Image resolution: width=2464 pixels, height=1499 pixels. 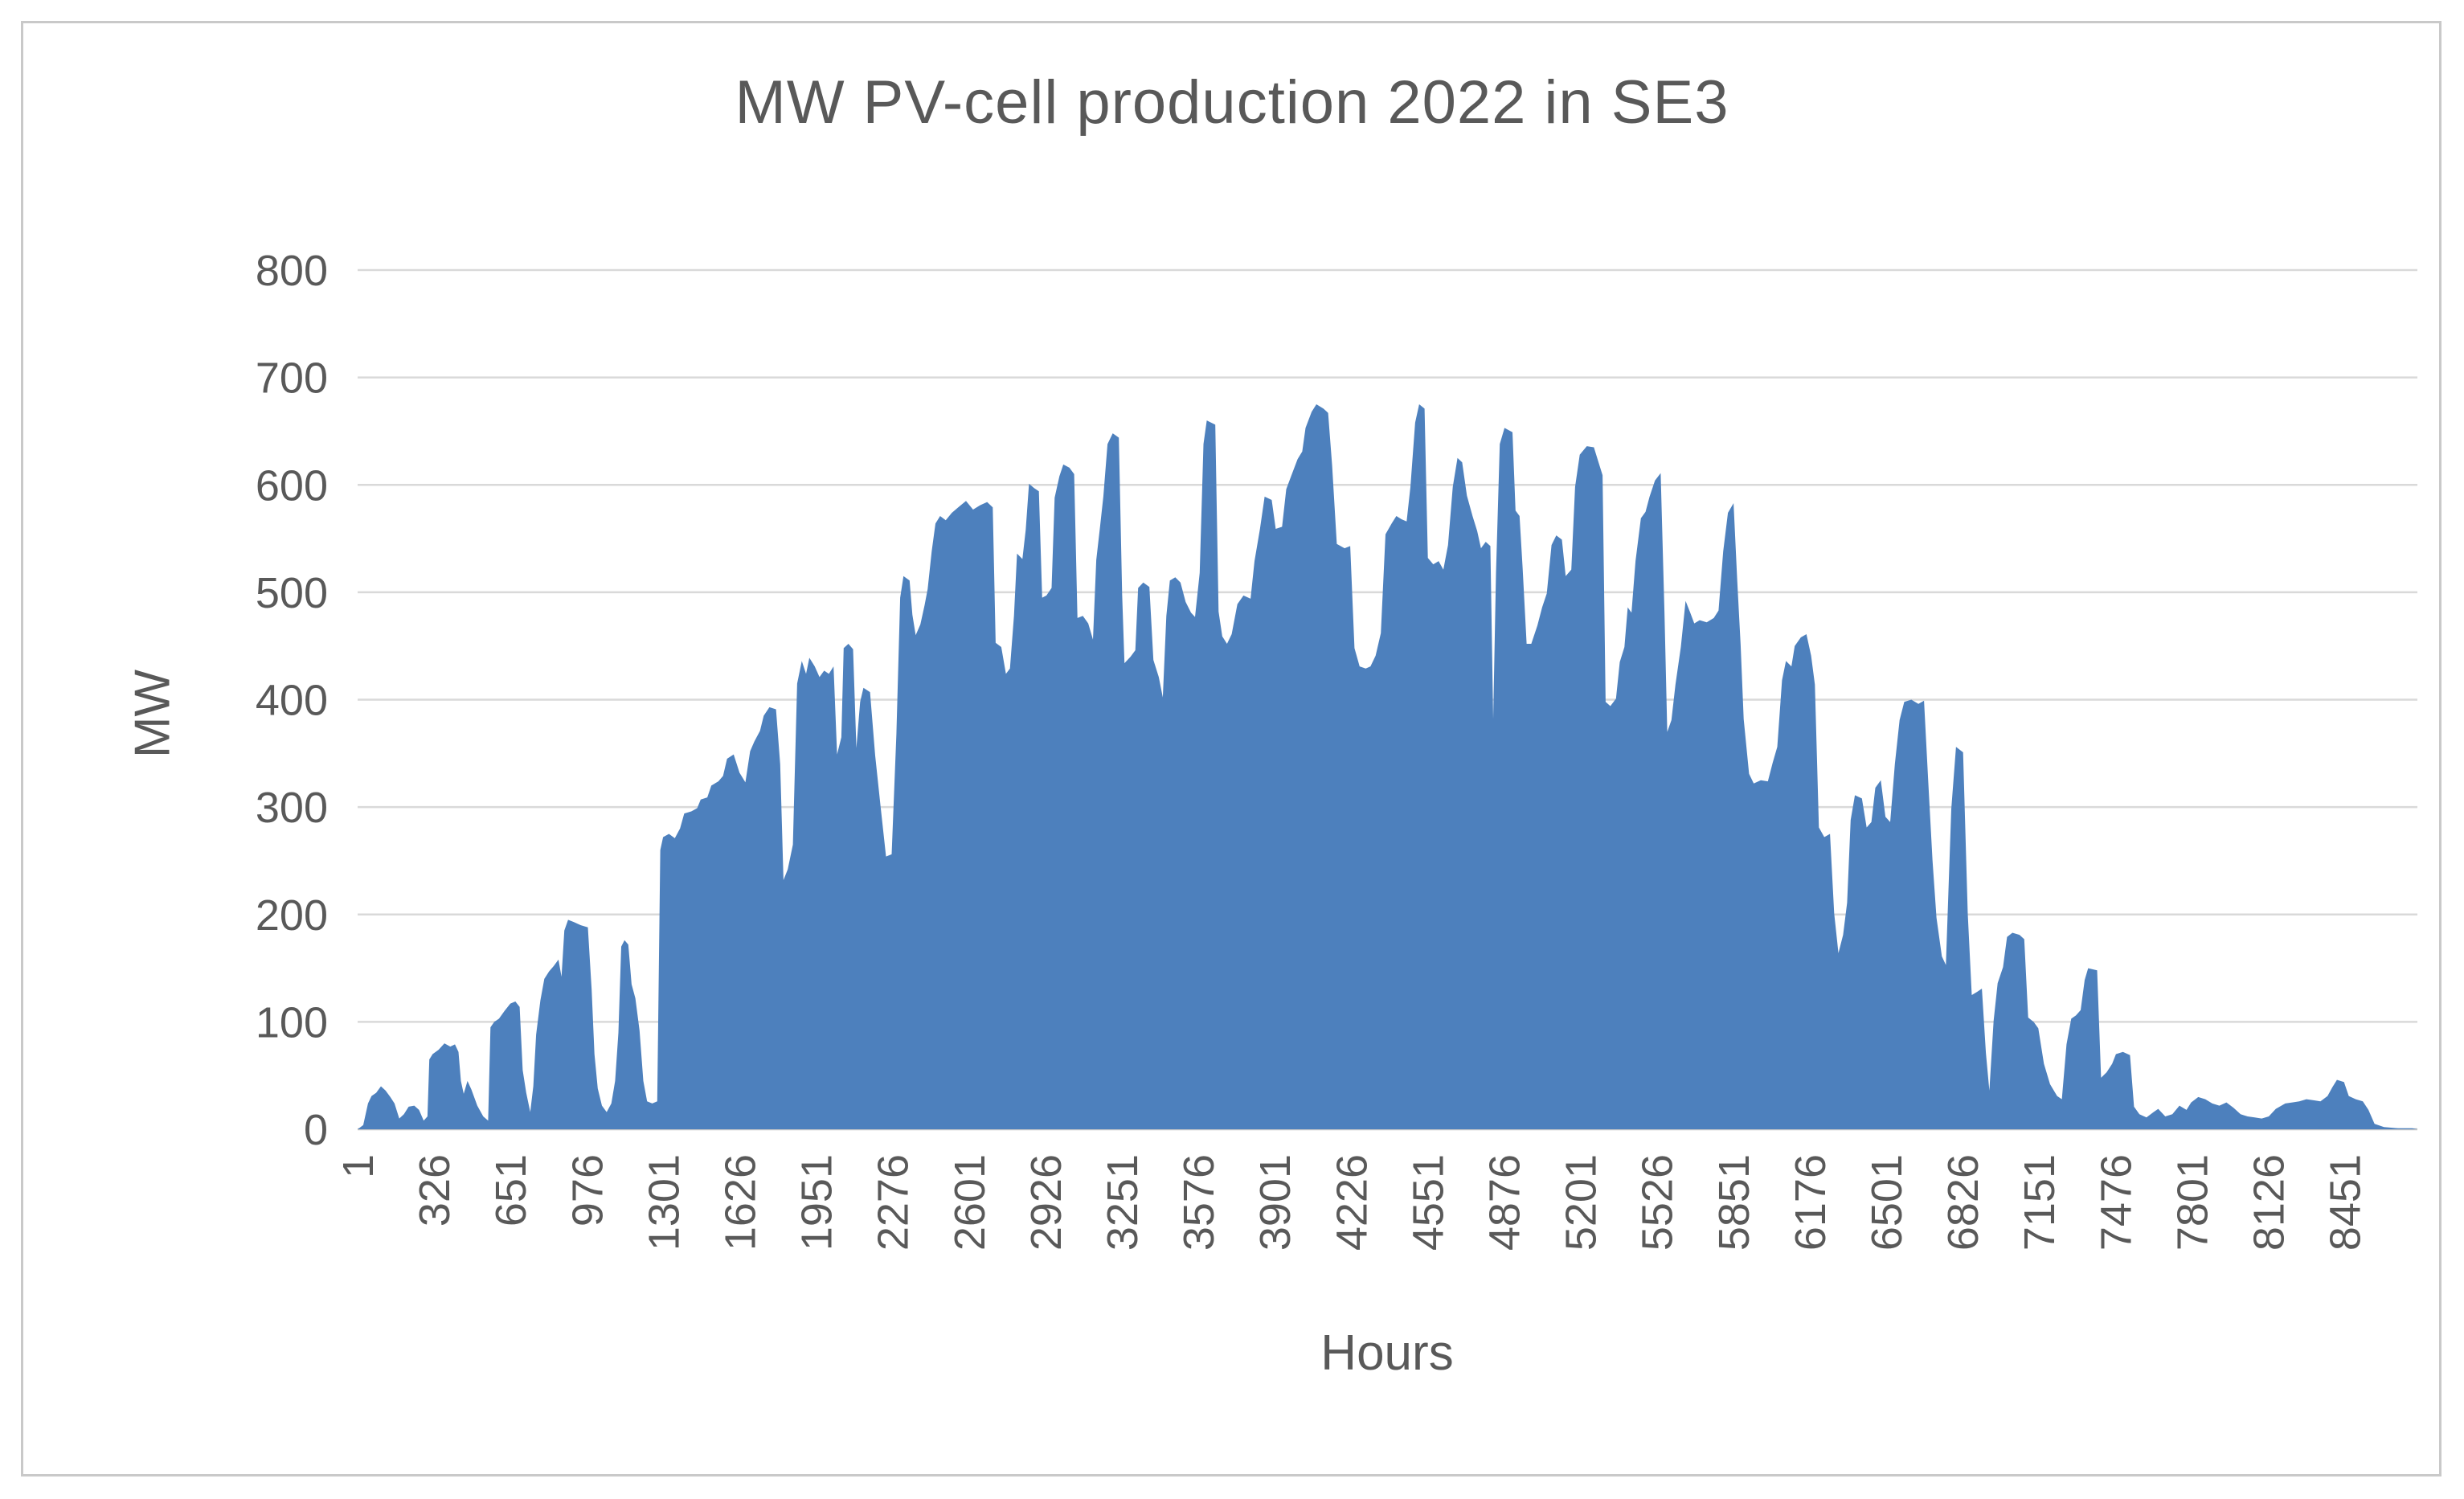 What do you see at coordinates (358, 1166) in the screenshot?
I see `x-tick-label-1: 1` at bounding box center [358, 1166].